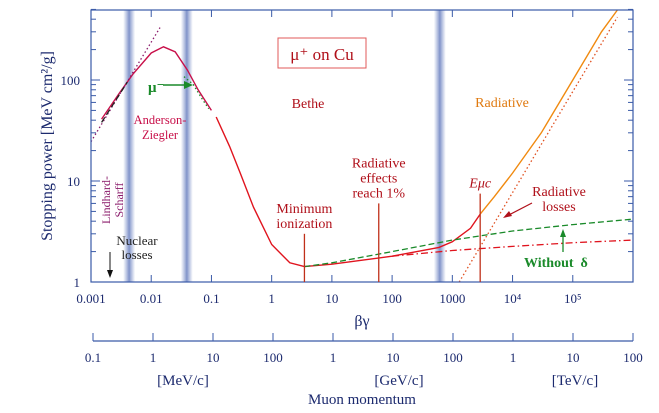 The width and height of the screenshot is (659, 413). Describe the element at coordinates (392, 298) in the screenshot. I see `x-tick-label: 100` at that location.